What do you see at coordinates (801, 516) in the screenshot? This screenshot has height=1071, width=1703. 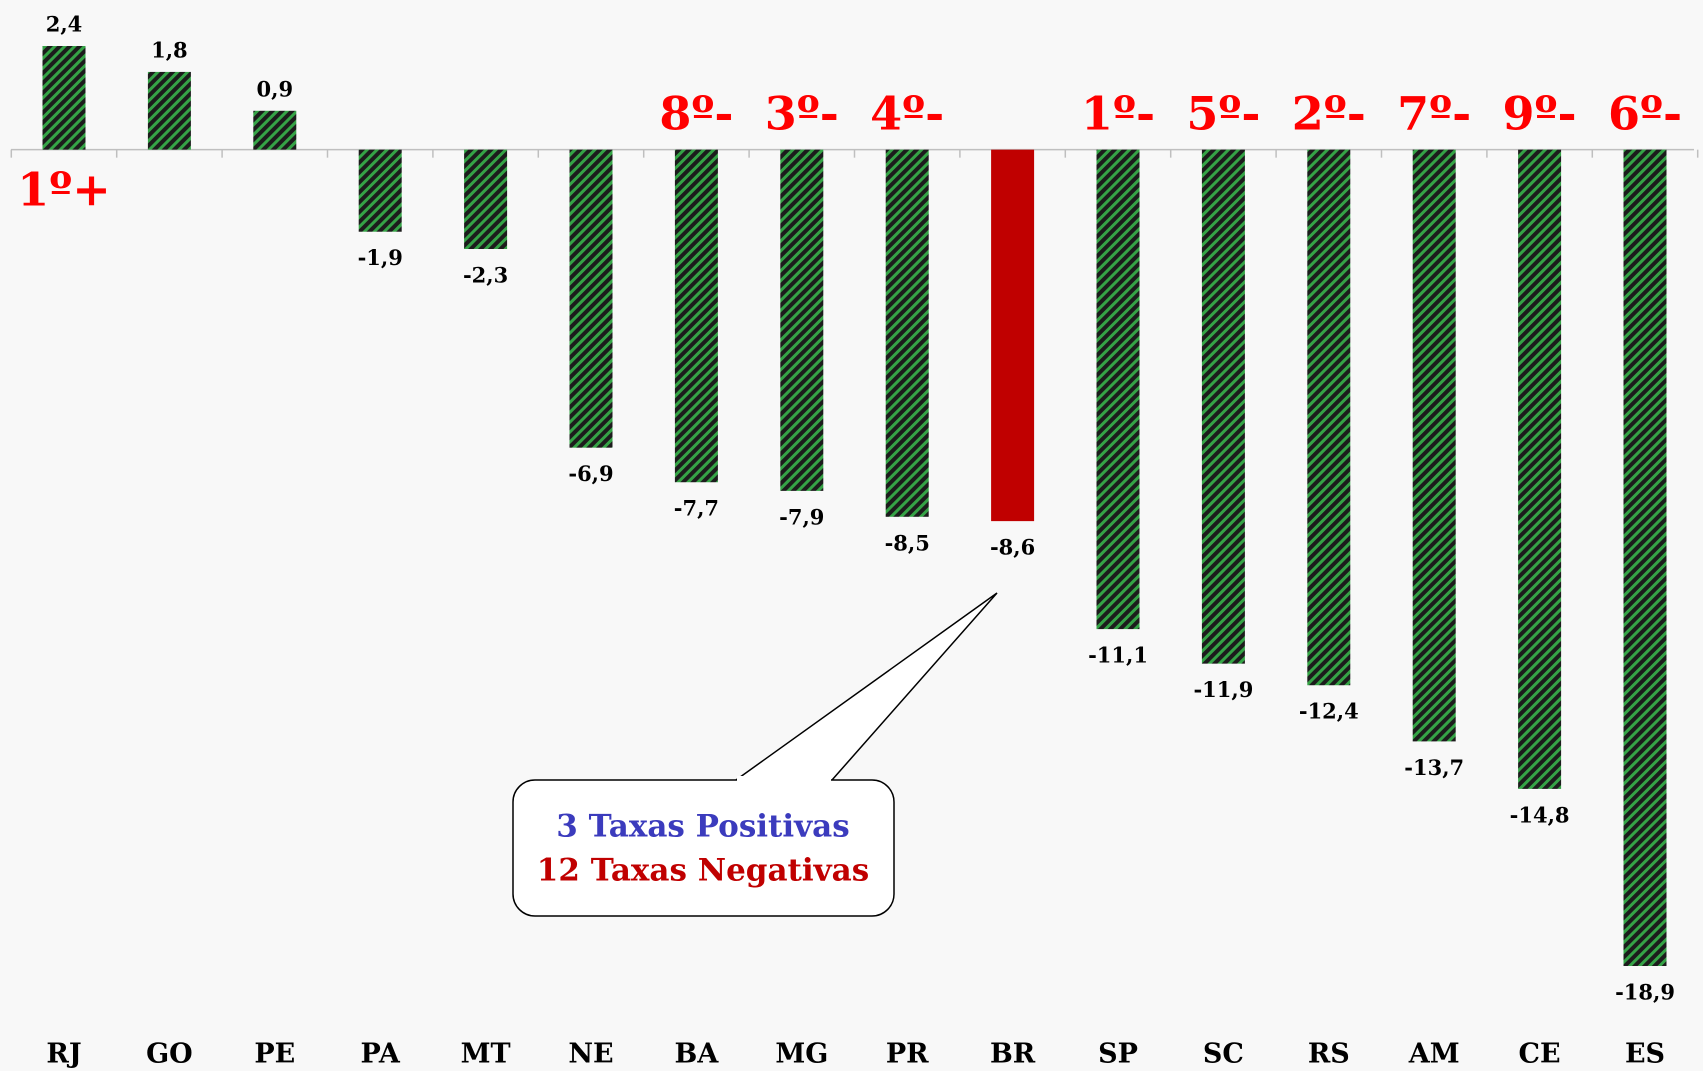 I see `value-label: -7,9` at bounding box center [801, 516].